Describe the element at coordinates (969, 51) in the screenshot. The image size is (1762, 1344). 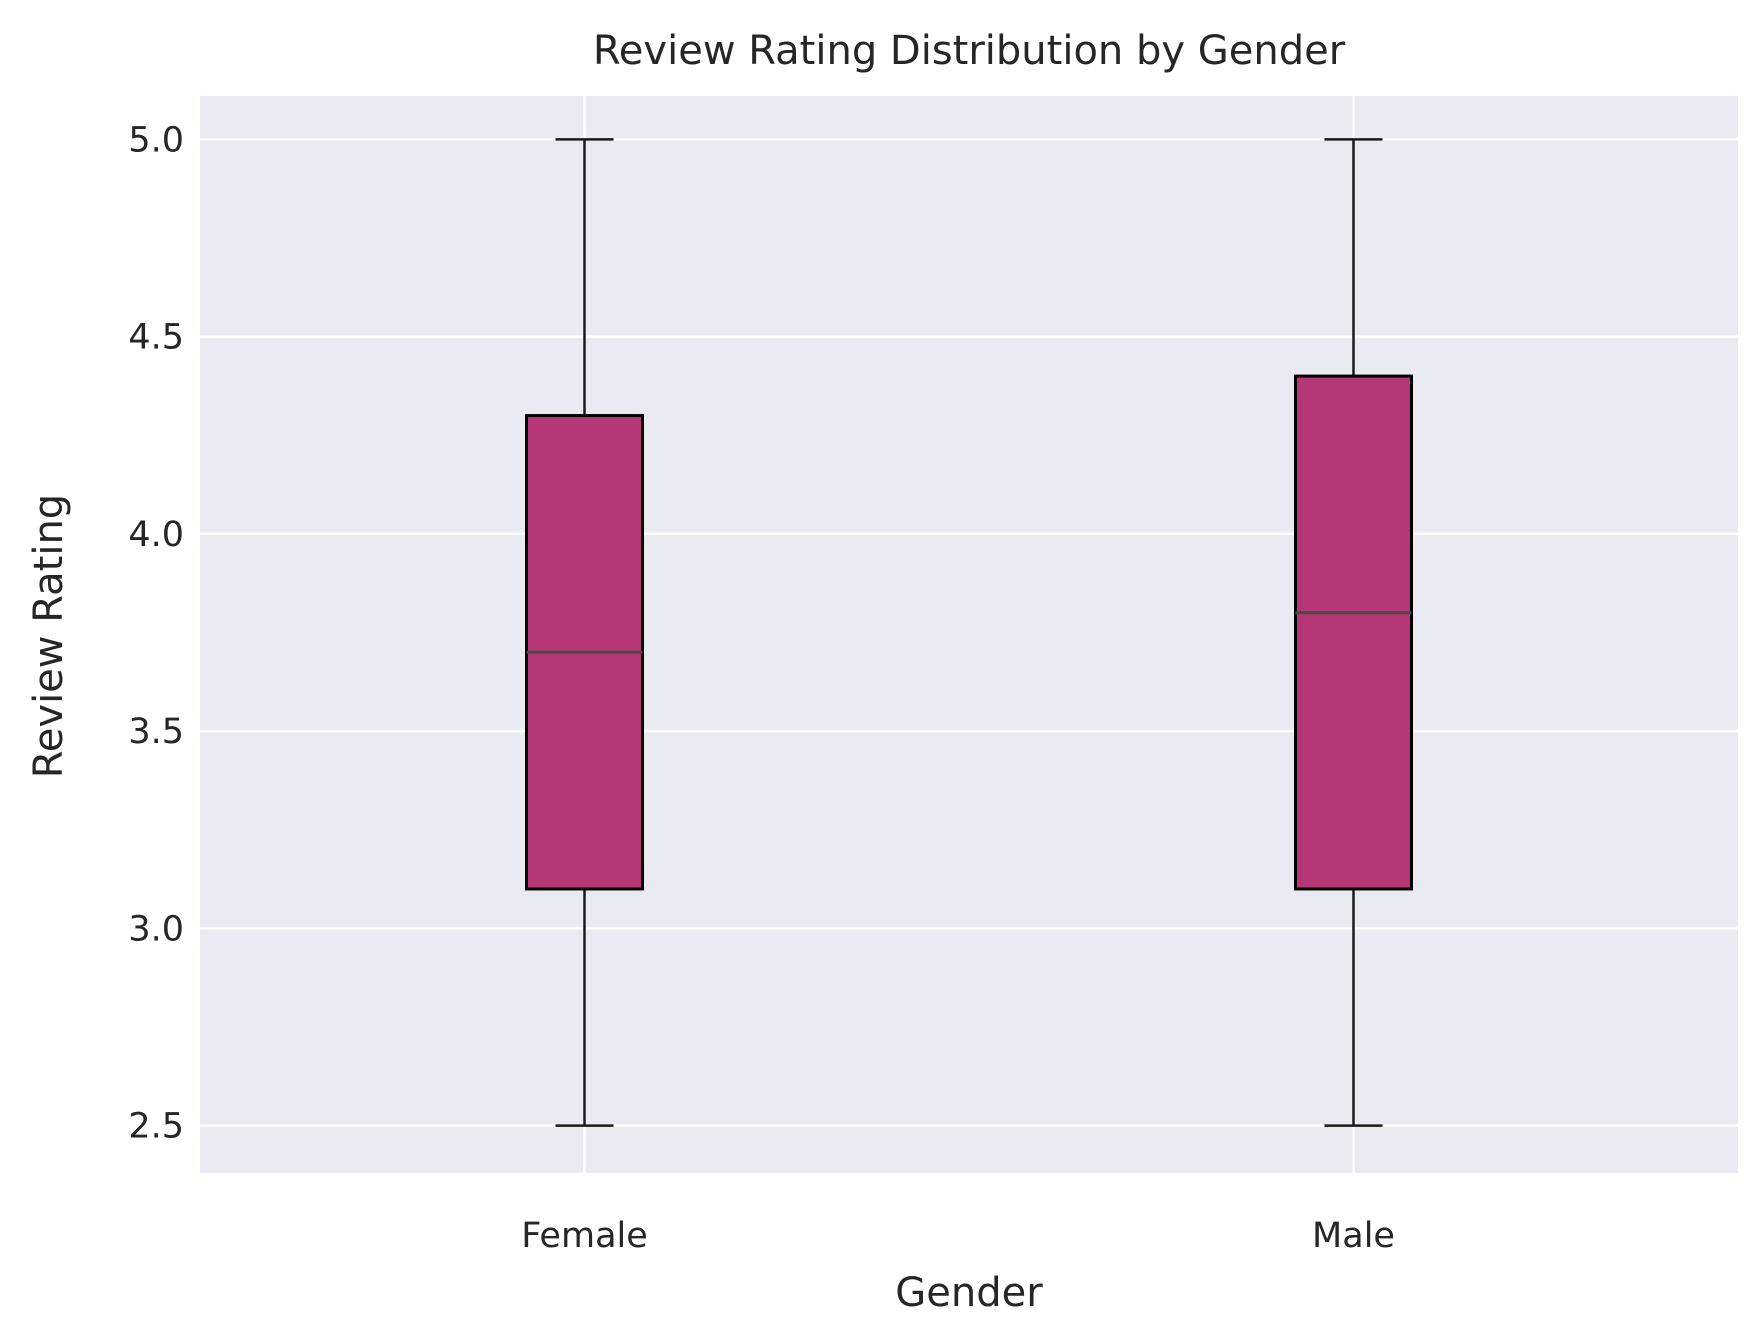
I see `chart-title: Review Rating Distribution by Gender` at that location.